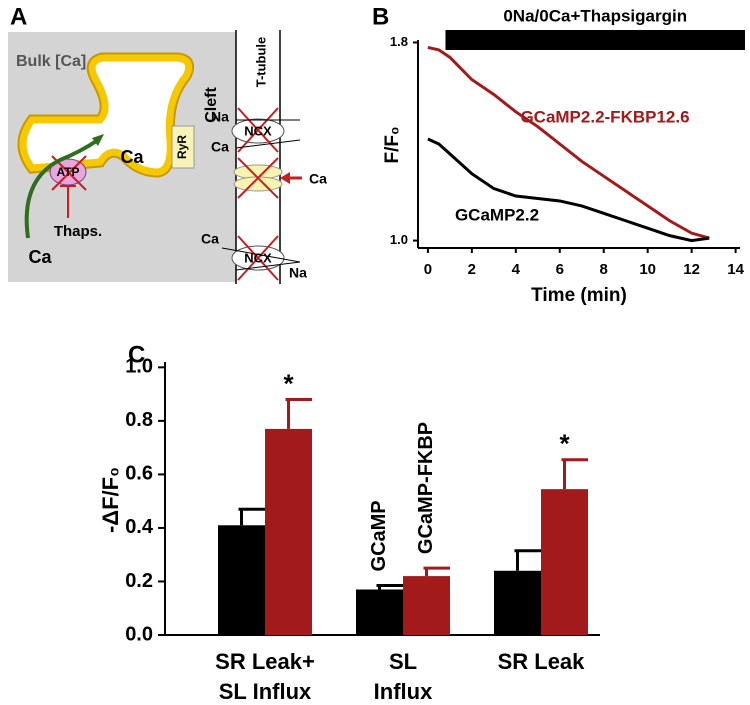  I want to click on label: Bulk [Ca], so click(51, 61).